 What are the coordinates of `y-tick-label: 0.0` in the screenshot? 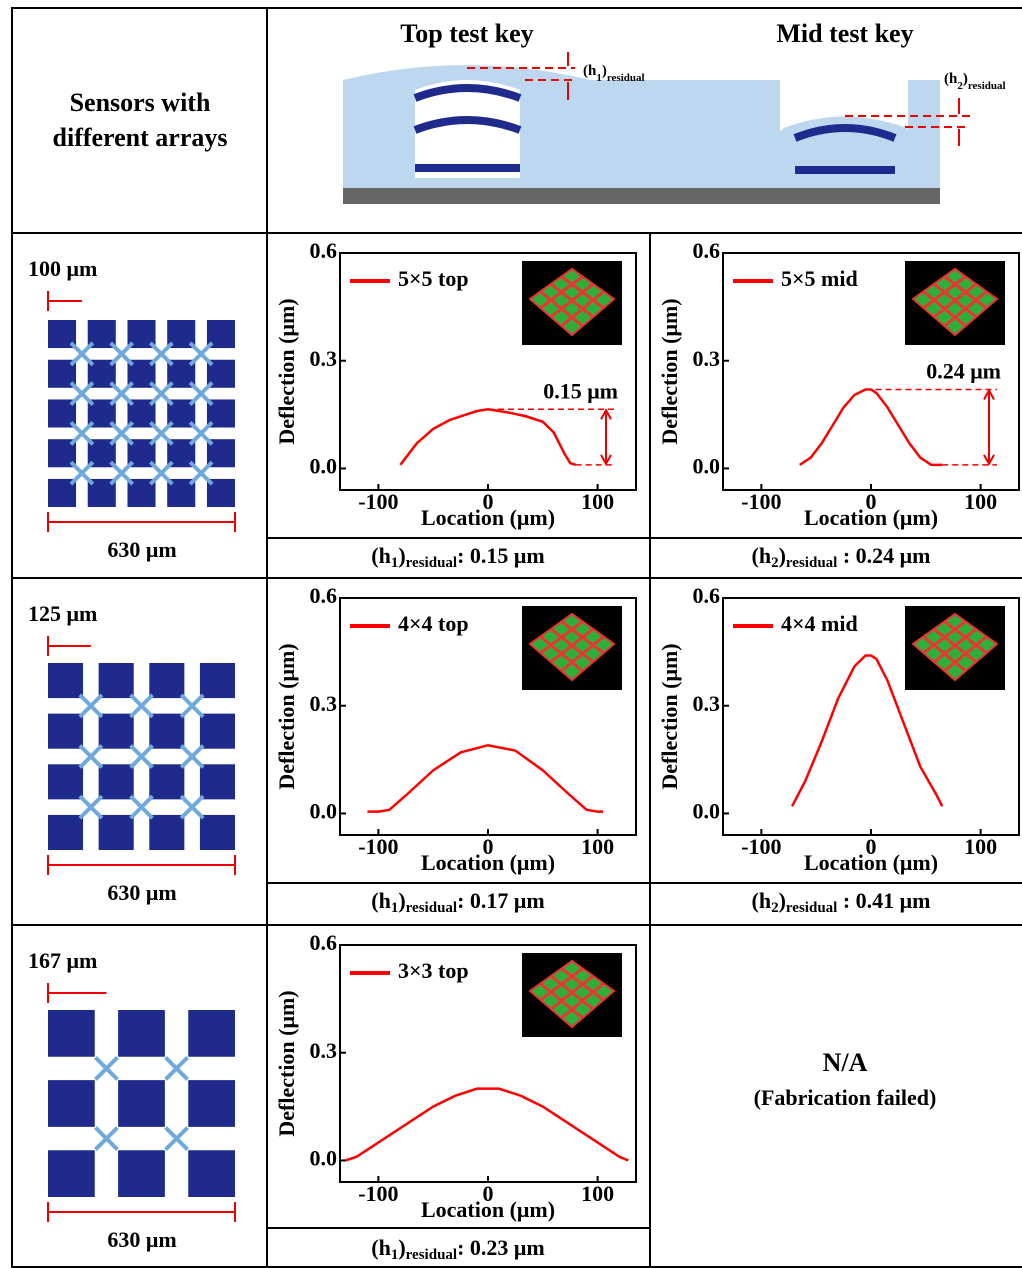 It's located at (324, 1158).